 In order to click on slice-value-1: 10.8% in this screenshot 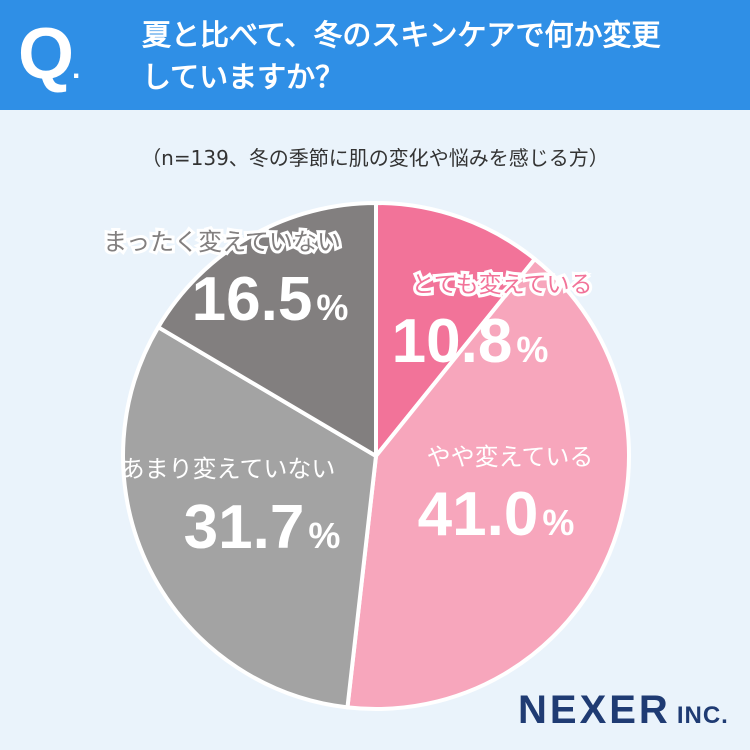, I will do `click(470, 341)`.